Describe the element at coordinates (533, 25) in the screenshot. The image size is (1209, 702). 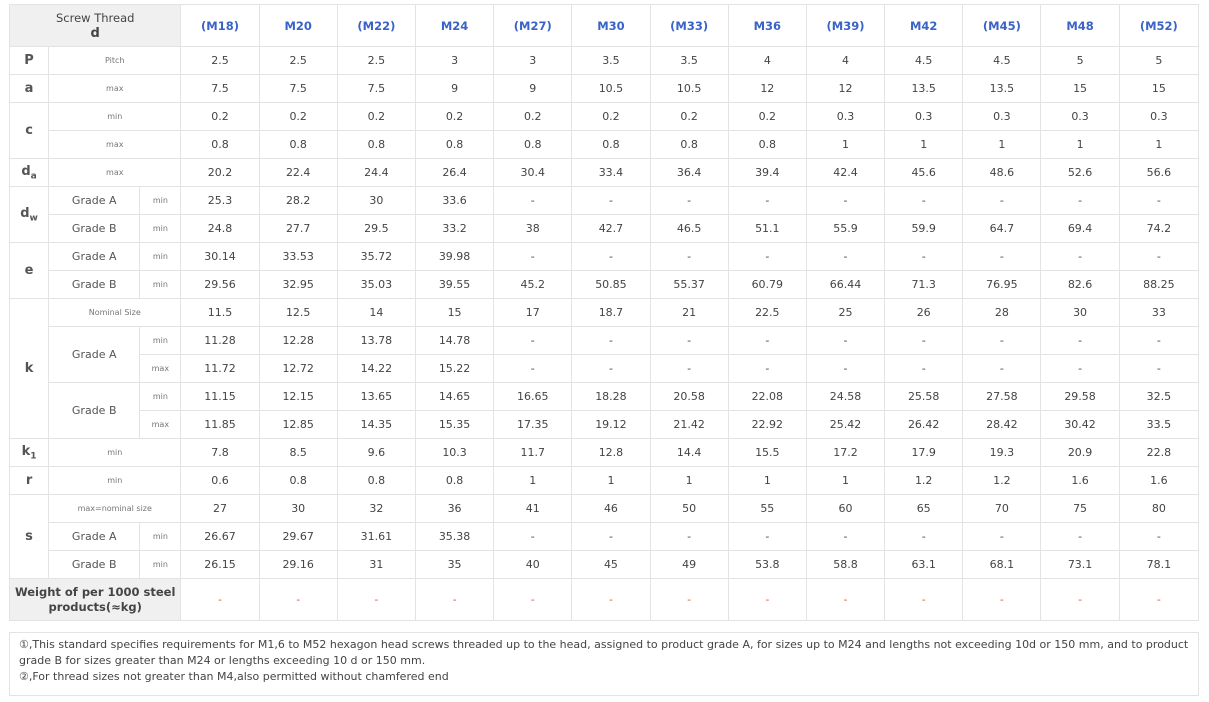
I see `thread-size-header: (M27)` at that location.